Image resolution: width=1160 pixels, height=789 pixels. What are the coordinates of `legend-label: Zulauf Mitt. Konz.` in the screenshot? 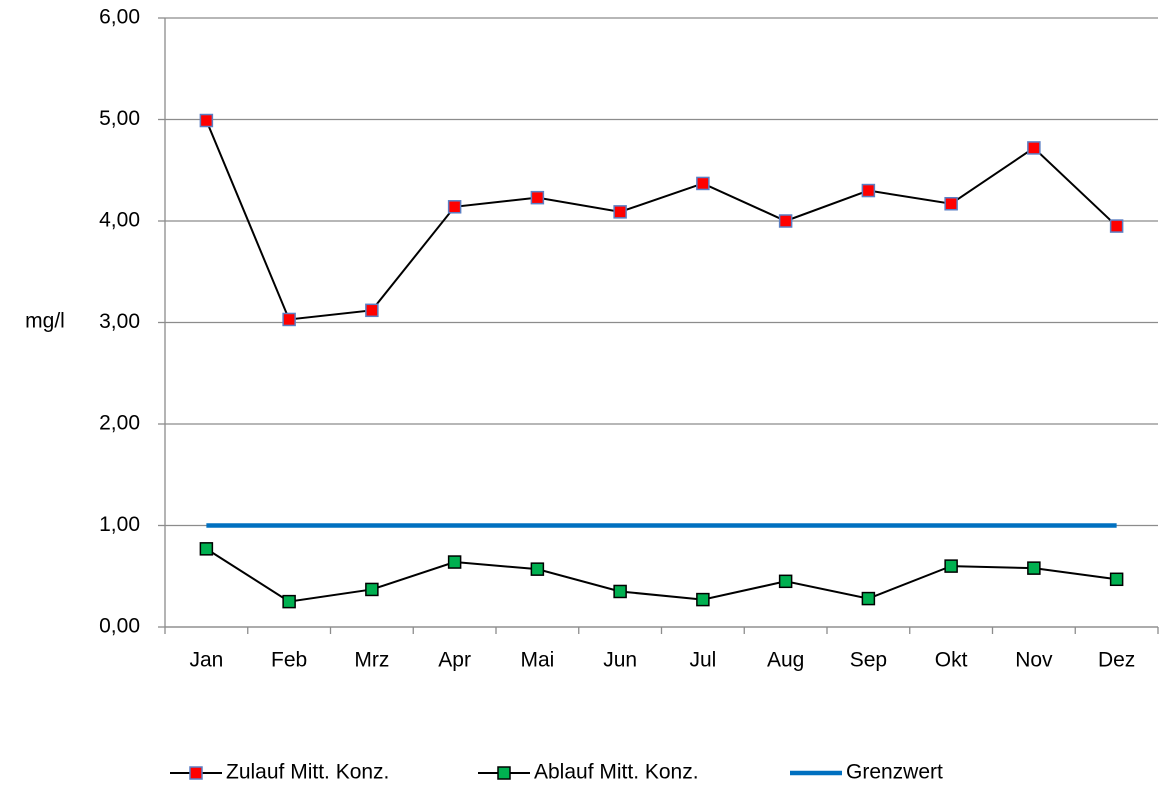 It's located at (307, 772).